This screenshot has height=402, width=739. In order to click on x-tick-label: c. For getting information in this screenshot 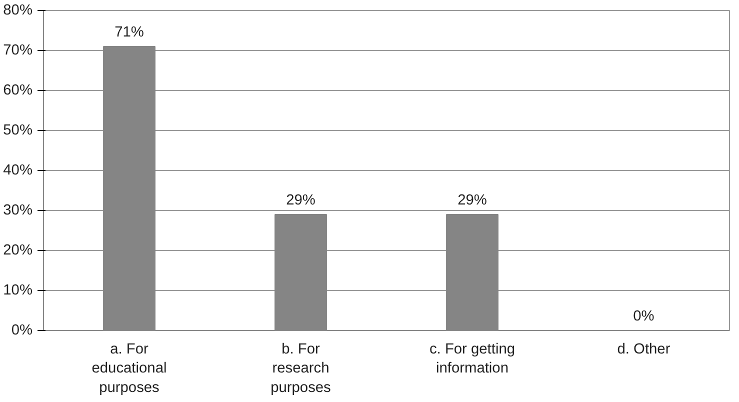, I will do `click(472, 359)`.